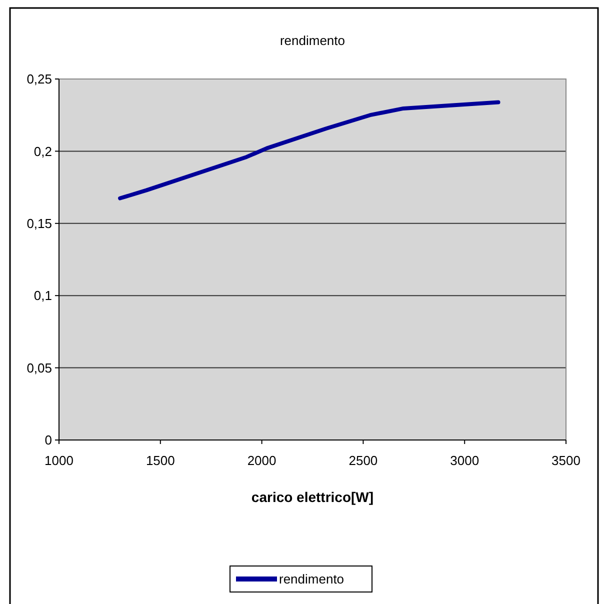  I want to click on y-tick-label: 0, so click(48, 440).